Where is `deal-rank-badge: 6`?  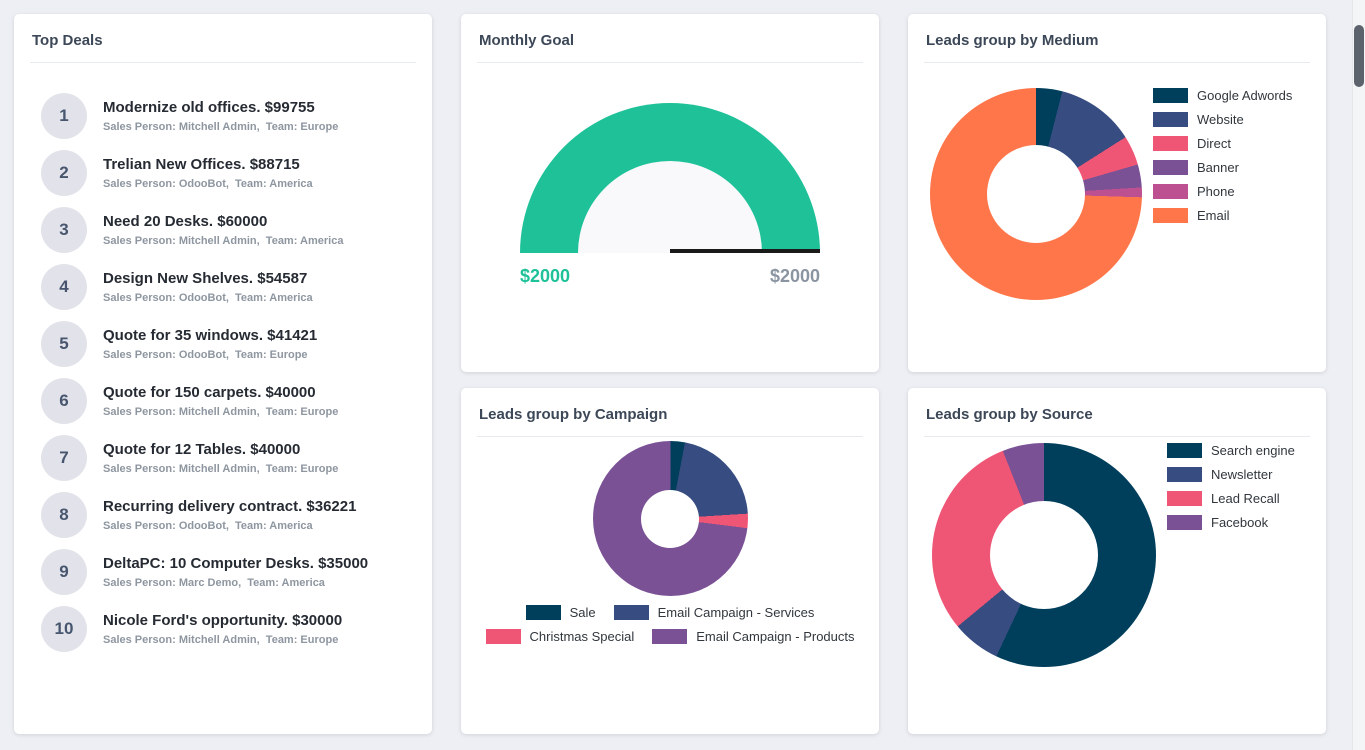
deal-rank-badge: 6 is located at coordinates (64, 401).